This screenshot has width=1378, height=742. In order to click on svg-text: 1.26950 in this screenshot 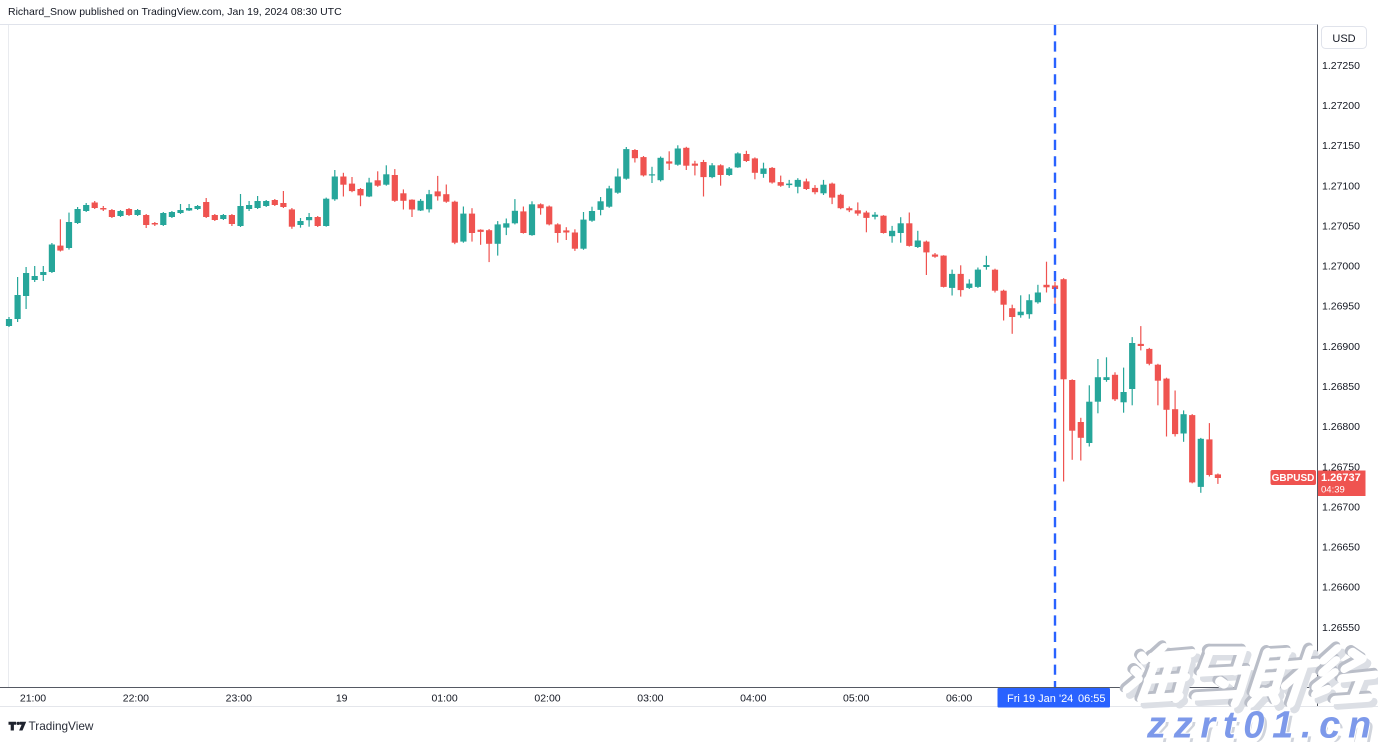, I will do `click(1341, 307)`.